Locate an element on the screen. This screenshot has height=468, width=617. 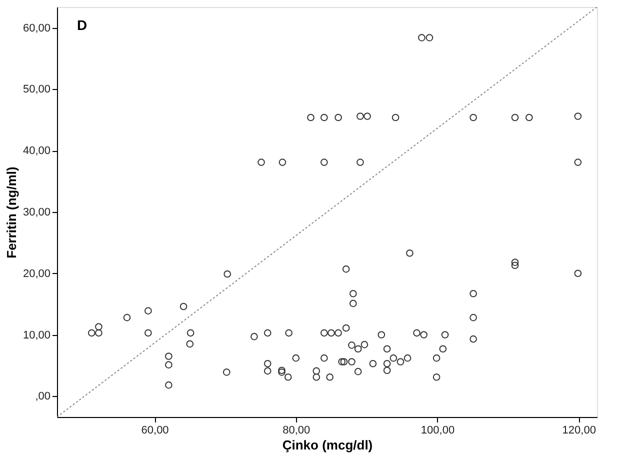
annotation: D is located at coordinates (82, 25).